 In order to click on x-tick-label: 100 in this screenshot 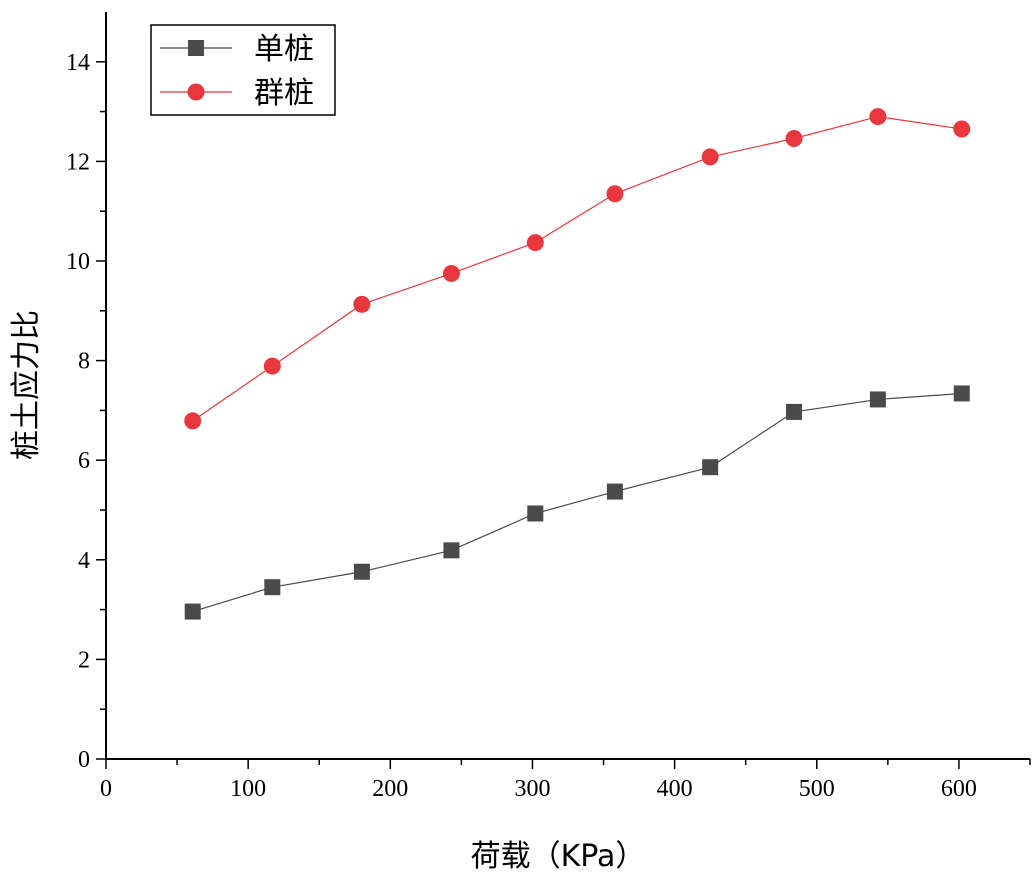, I will do `click(248, 789)`.